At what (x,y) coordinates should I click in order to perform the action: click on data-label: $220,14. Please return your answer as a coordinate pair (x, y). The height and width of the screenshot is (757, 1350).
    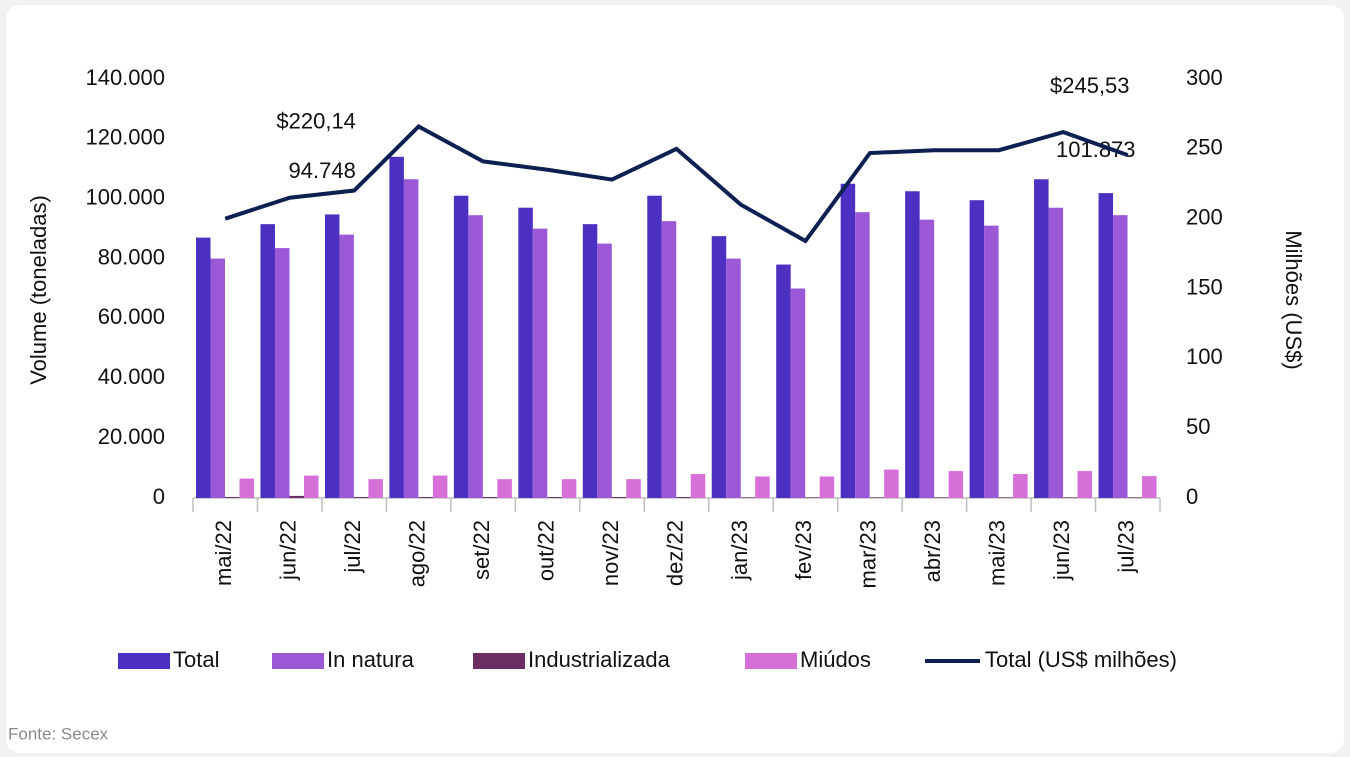
    Looking at the image, I should click on (316, 120).